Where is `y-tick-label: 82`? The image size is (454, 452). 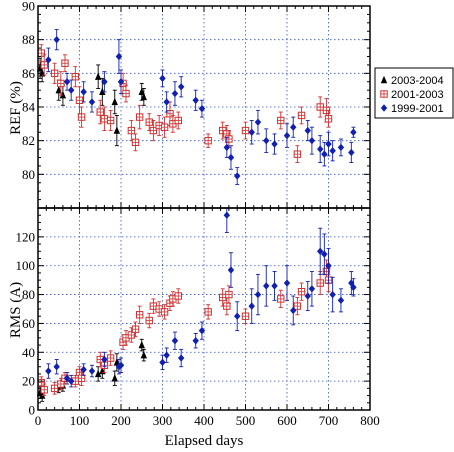 y-tick-label: 82 is located at coordinates (28, 140).